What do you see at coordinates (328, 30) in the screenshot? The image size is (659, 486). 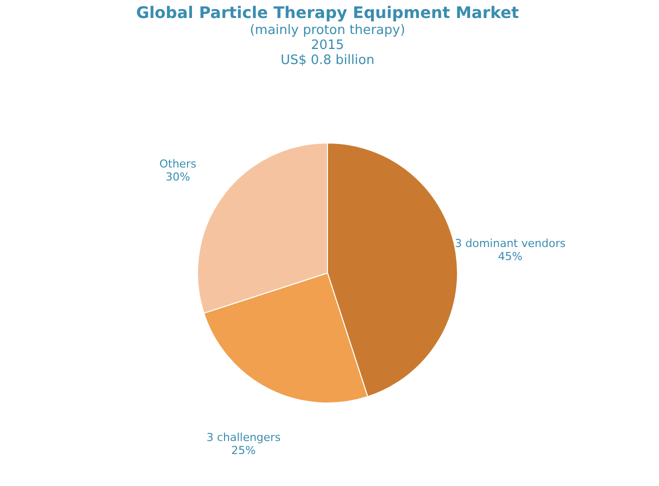 I see `text: (mainly proton therapy)` at bounding box center [328, 30].